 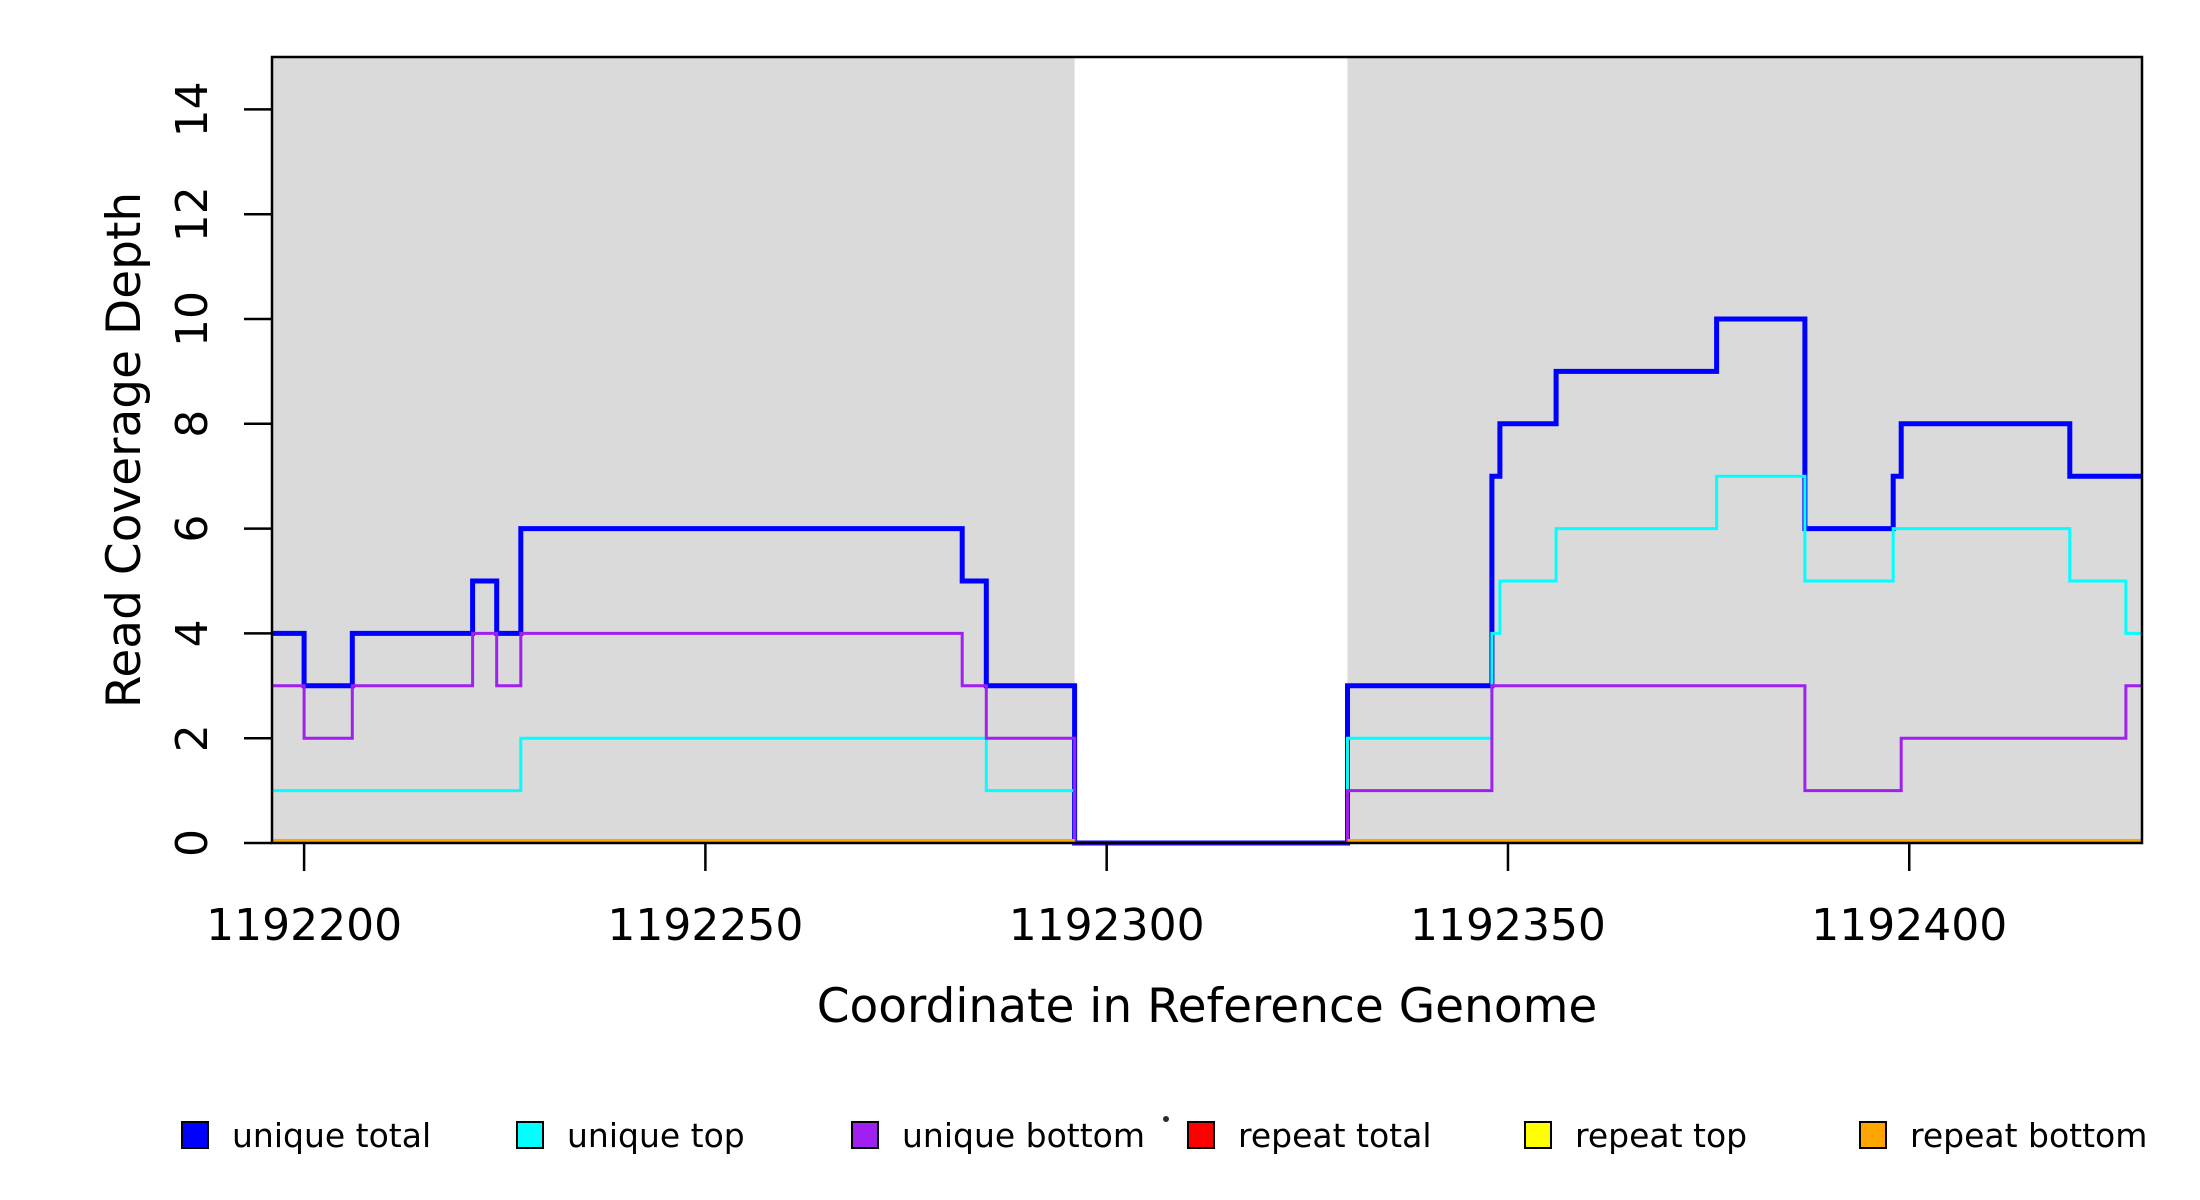 I want to click on legend-item-repeat-top: repeat top, so click(x=1635, y=1135).